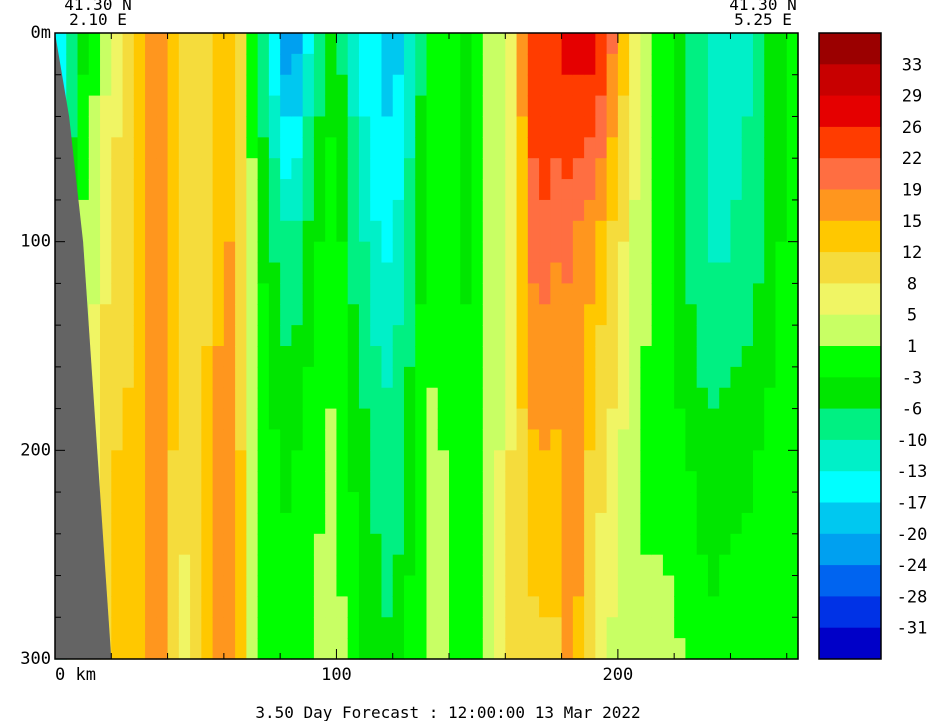 The width and height of the screenshot is (930, 721). Describe the element at coordinates (447, 712) in the screenshot. I see `forecast-subtitle: 3.50 Day Forecast : 12:00:00 13 Mar 2022` at that location.